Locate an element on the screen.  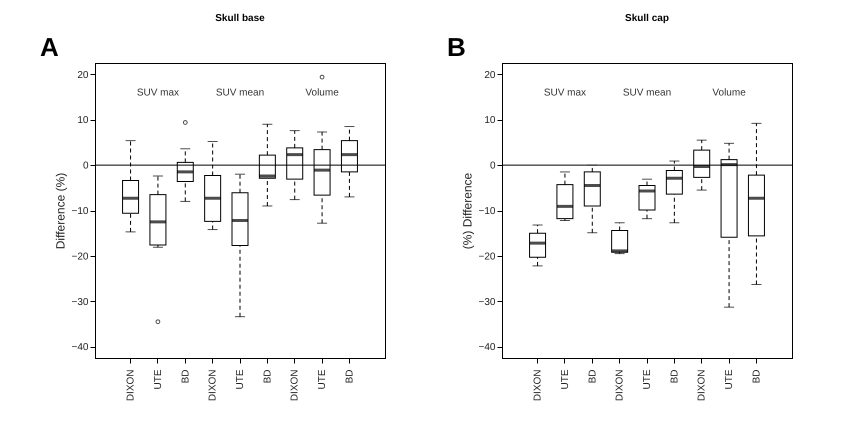
text: B is located at coordinates (456, 47).